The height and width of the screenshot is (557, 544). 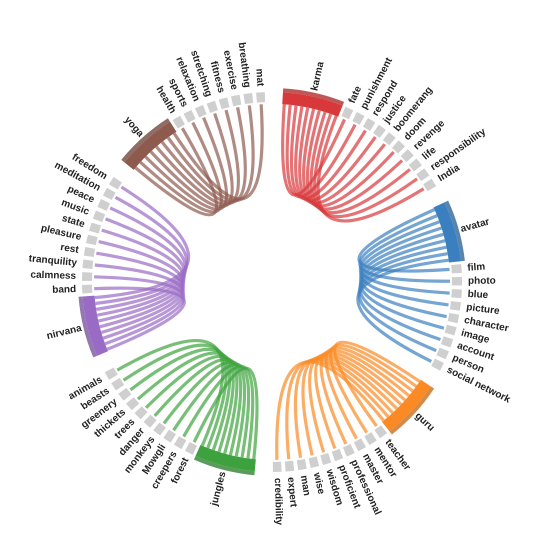 What do you see at coordinates (259, 77) in the screenshot?
I see `word-label: mat` at bounding box center [259, 77].